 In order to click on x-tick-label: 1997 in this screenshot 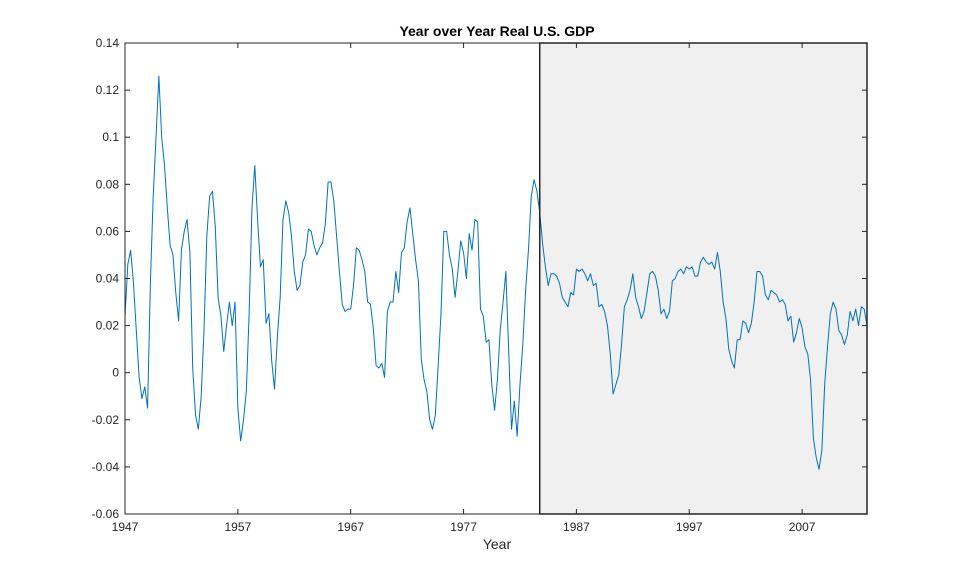, I will do `click(689, 527)`.